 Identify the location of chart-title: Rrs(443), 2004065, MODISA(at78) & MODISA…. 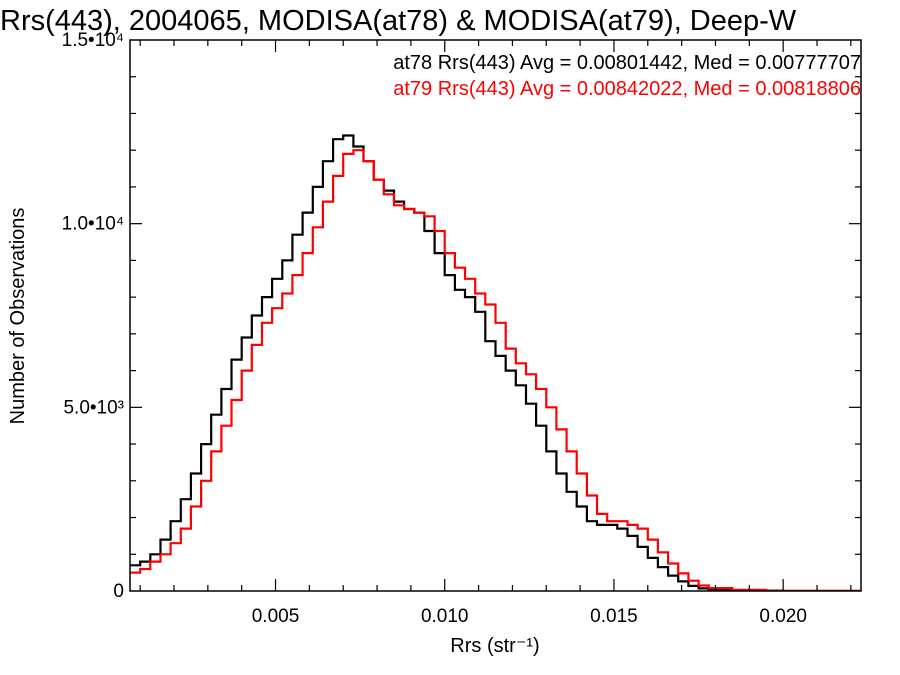
(398, 21).